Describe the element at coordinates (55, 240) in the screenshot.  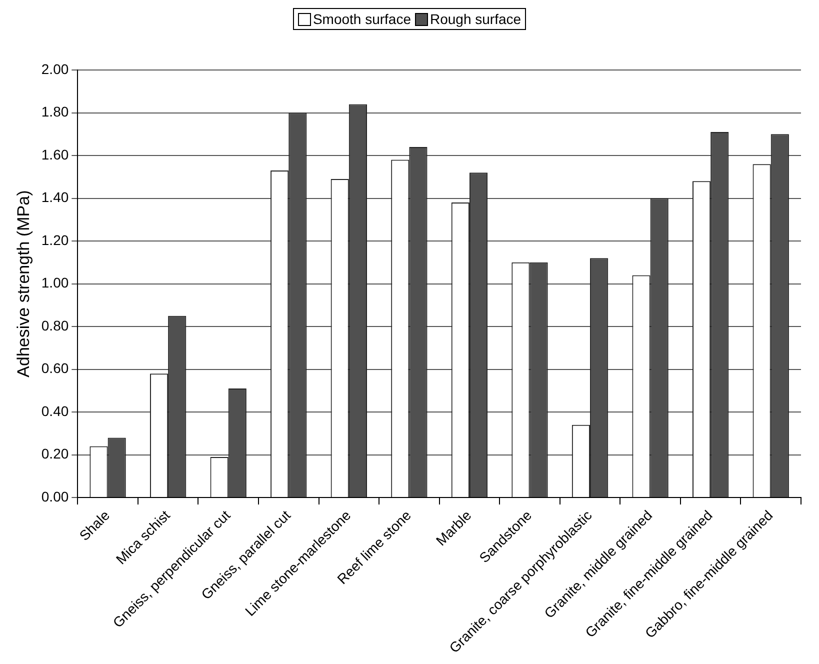
I see `y-tick-label: 1.20` at that location.